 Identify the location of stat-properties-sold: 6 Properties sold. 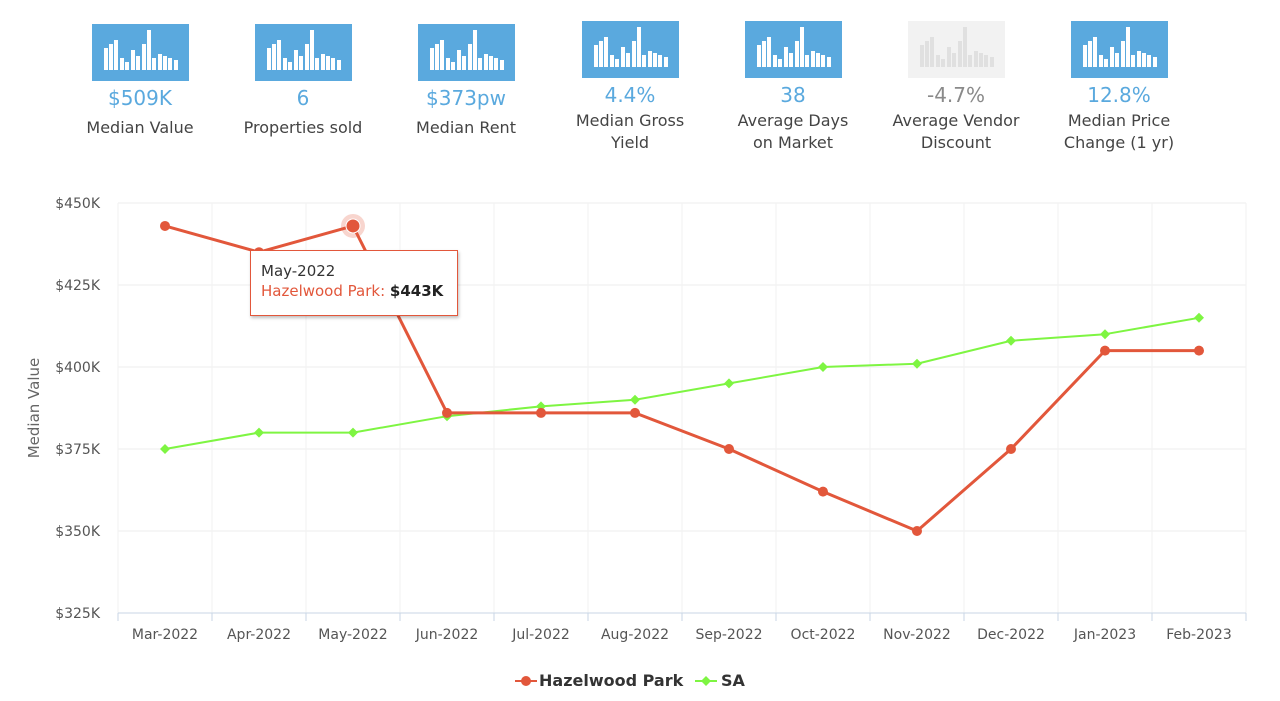
(303, 81).